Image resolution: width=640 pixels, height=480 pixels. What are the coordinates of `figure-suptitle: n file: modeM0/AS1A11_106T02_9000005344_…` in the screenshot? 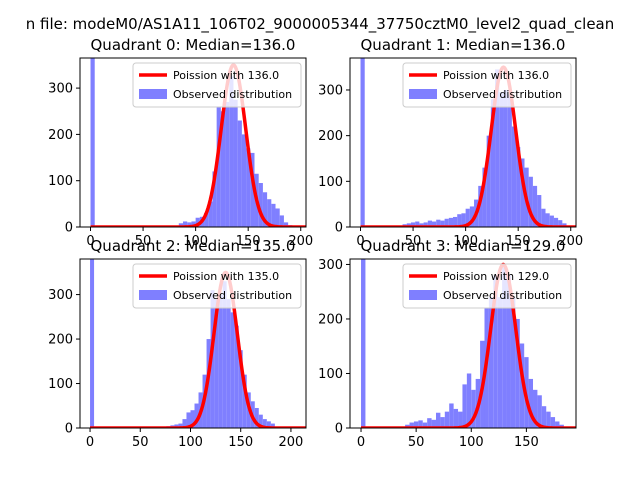 It's located at (320, 24).